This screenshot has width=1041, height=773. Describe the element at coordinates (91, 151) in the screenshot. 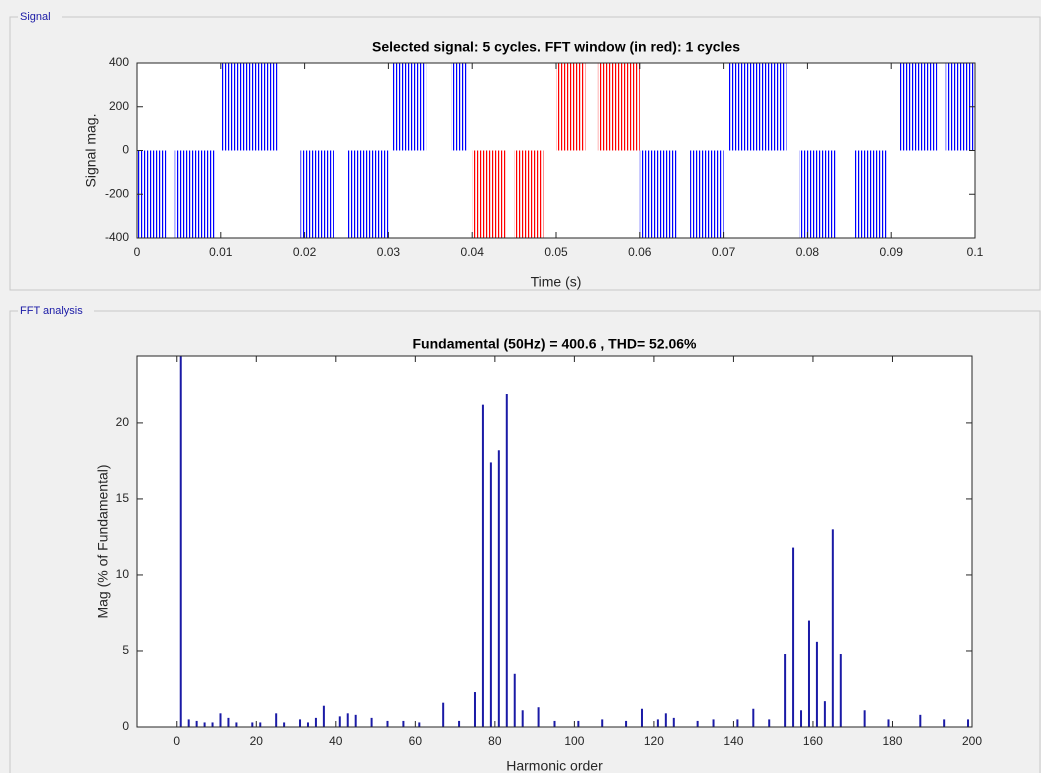

I see `y-axis-label: Signal mag.` at that location.